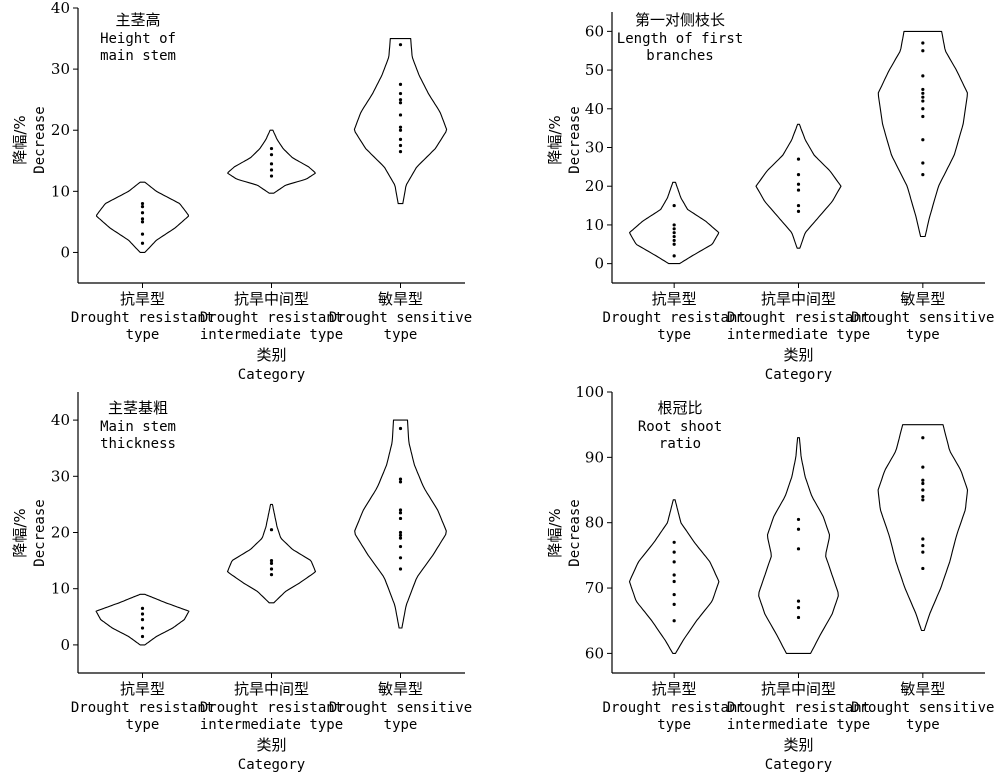  Describe the element at coordinates (271, 725) in the screenshot. I see `x-tick-label-en: intermediate type` at that location.